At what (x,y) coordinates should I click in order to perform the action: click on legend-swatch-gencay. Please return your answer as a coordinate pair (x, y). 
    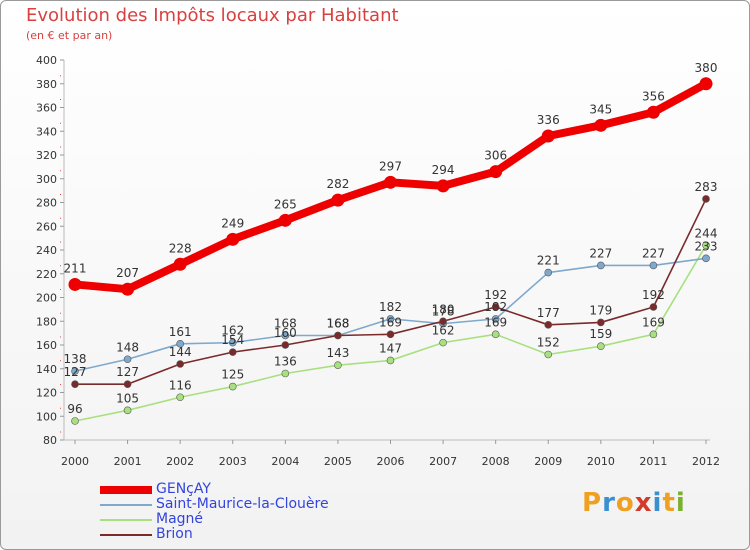
    Looking at the image, I should click on (126, 490).